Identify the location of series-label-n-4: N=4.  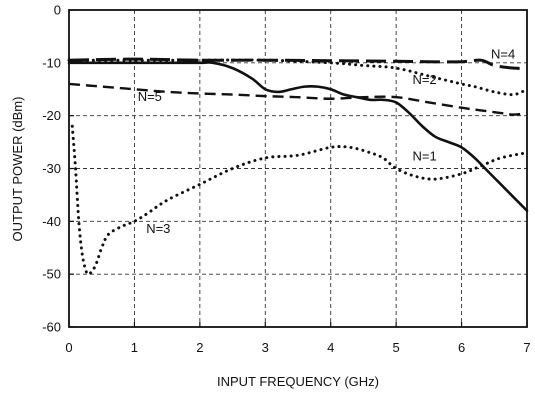
(503, 54).